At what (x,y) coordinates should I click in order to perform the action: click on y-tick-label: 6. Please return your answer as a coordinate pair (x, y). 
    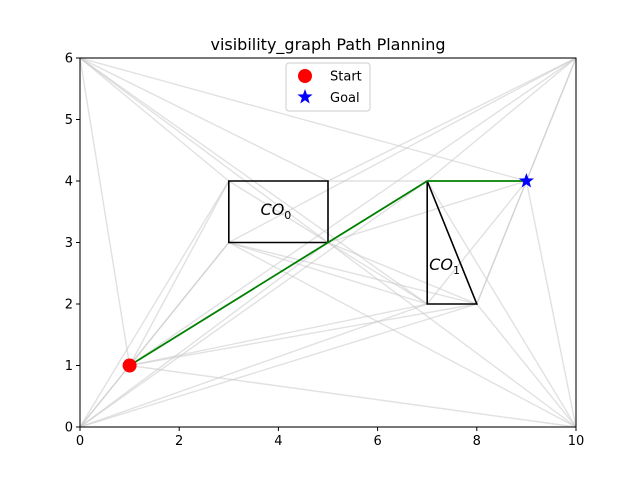
    Looking at the image, I should click on (69, 59).